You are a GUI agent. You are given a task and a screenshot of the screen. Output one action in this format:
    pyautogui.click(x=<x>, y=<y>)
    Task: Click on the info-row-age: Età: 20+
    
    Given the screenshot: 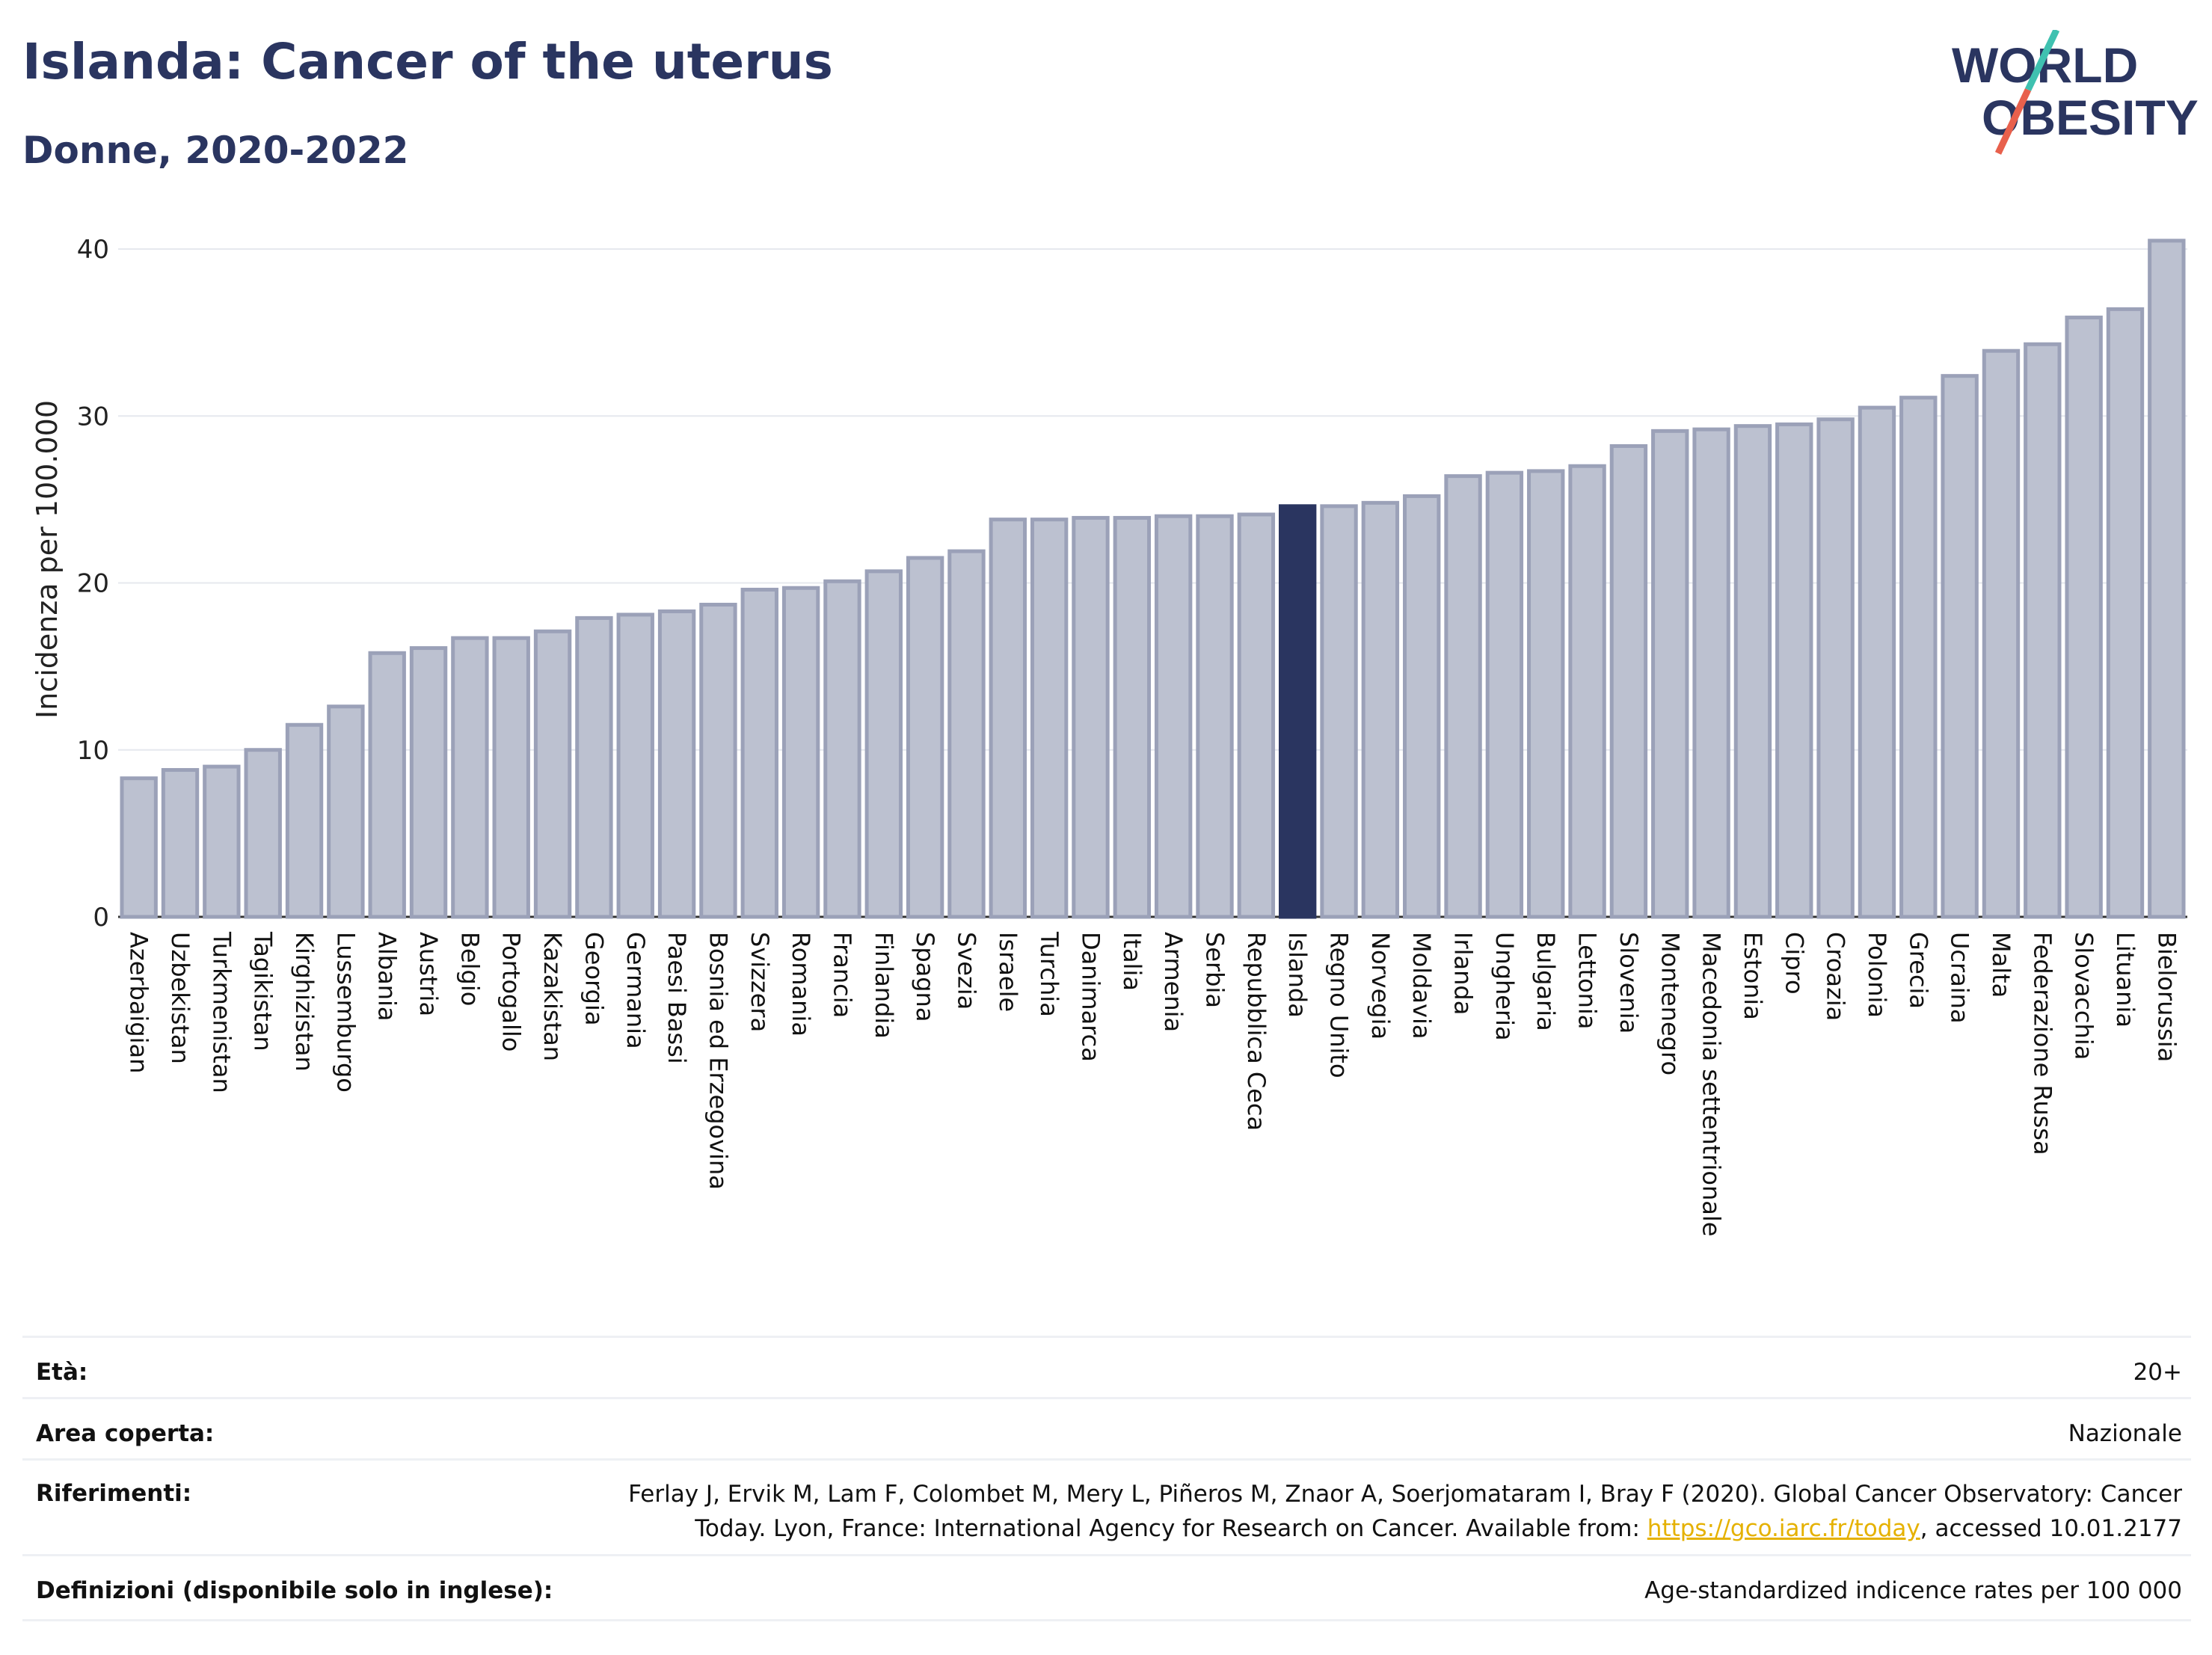 What is the action you would take?
    pyautogui.click(x=1106, y=1367)
    